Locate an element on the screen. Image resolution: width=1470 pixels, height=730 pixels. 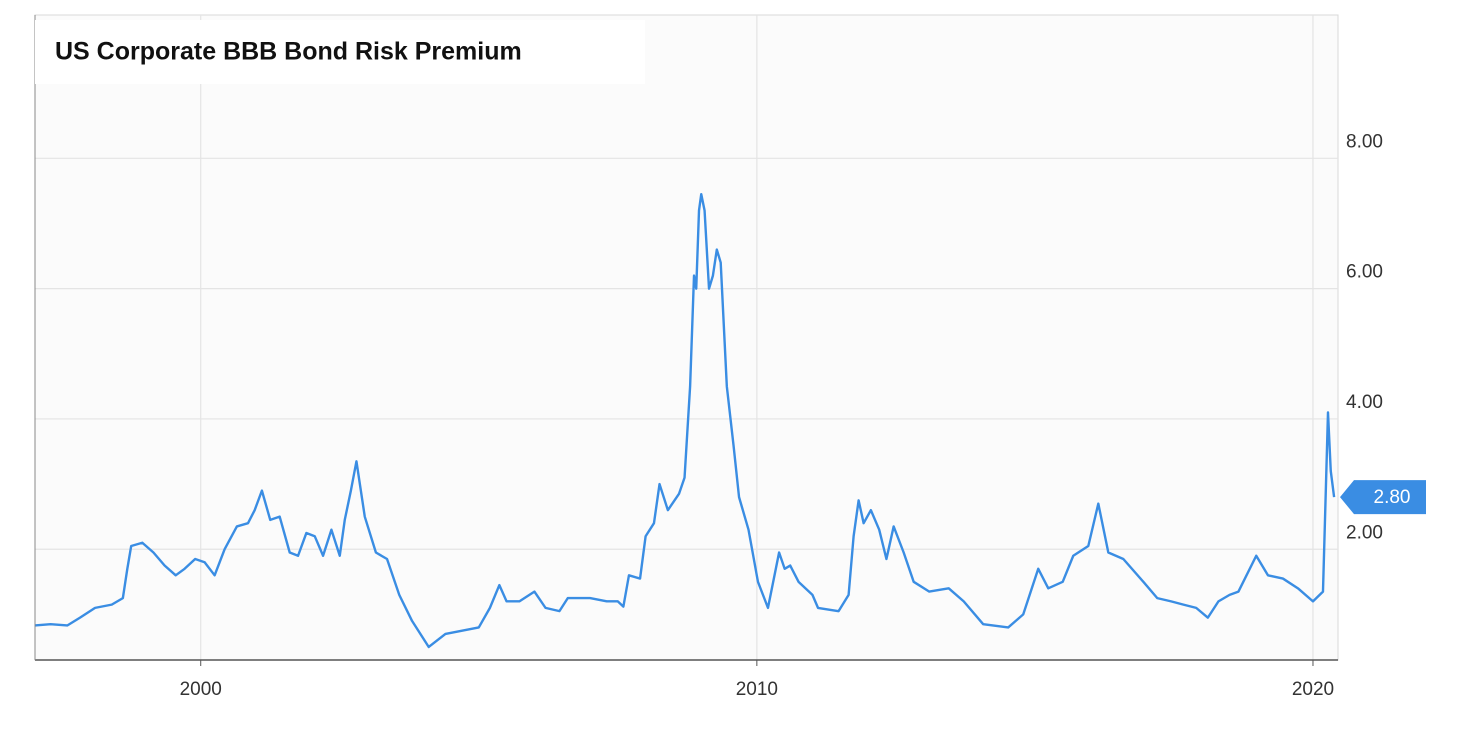
y-tick-label: 2.00 is located at coordinates (1364, 532).